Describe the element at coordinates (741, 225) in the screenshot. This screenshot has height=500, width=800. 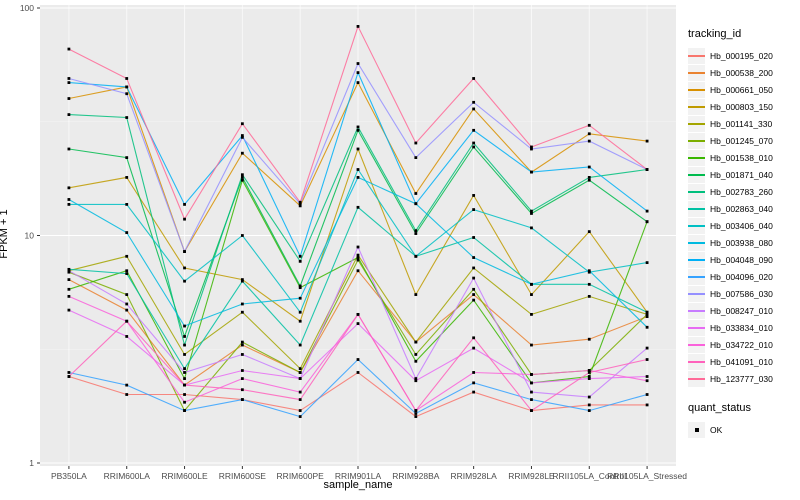
I see `legend-entry-label: Hb_003406_040` at that location.